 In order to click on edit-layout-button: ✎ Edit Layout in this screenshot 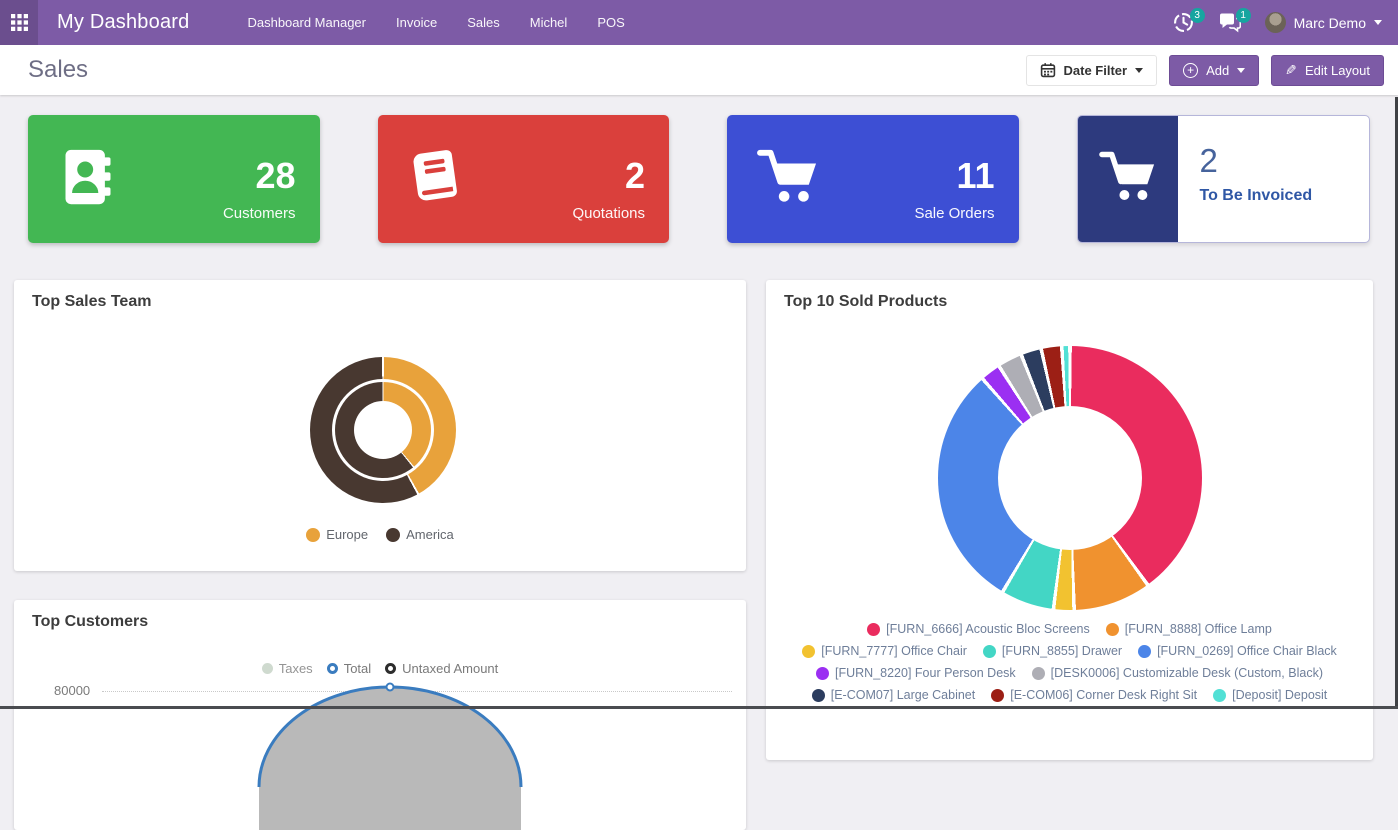, I will do `click(1327, 70)`.